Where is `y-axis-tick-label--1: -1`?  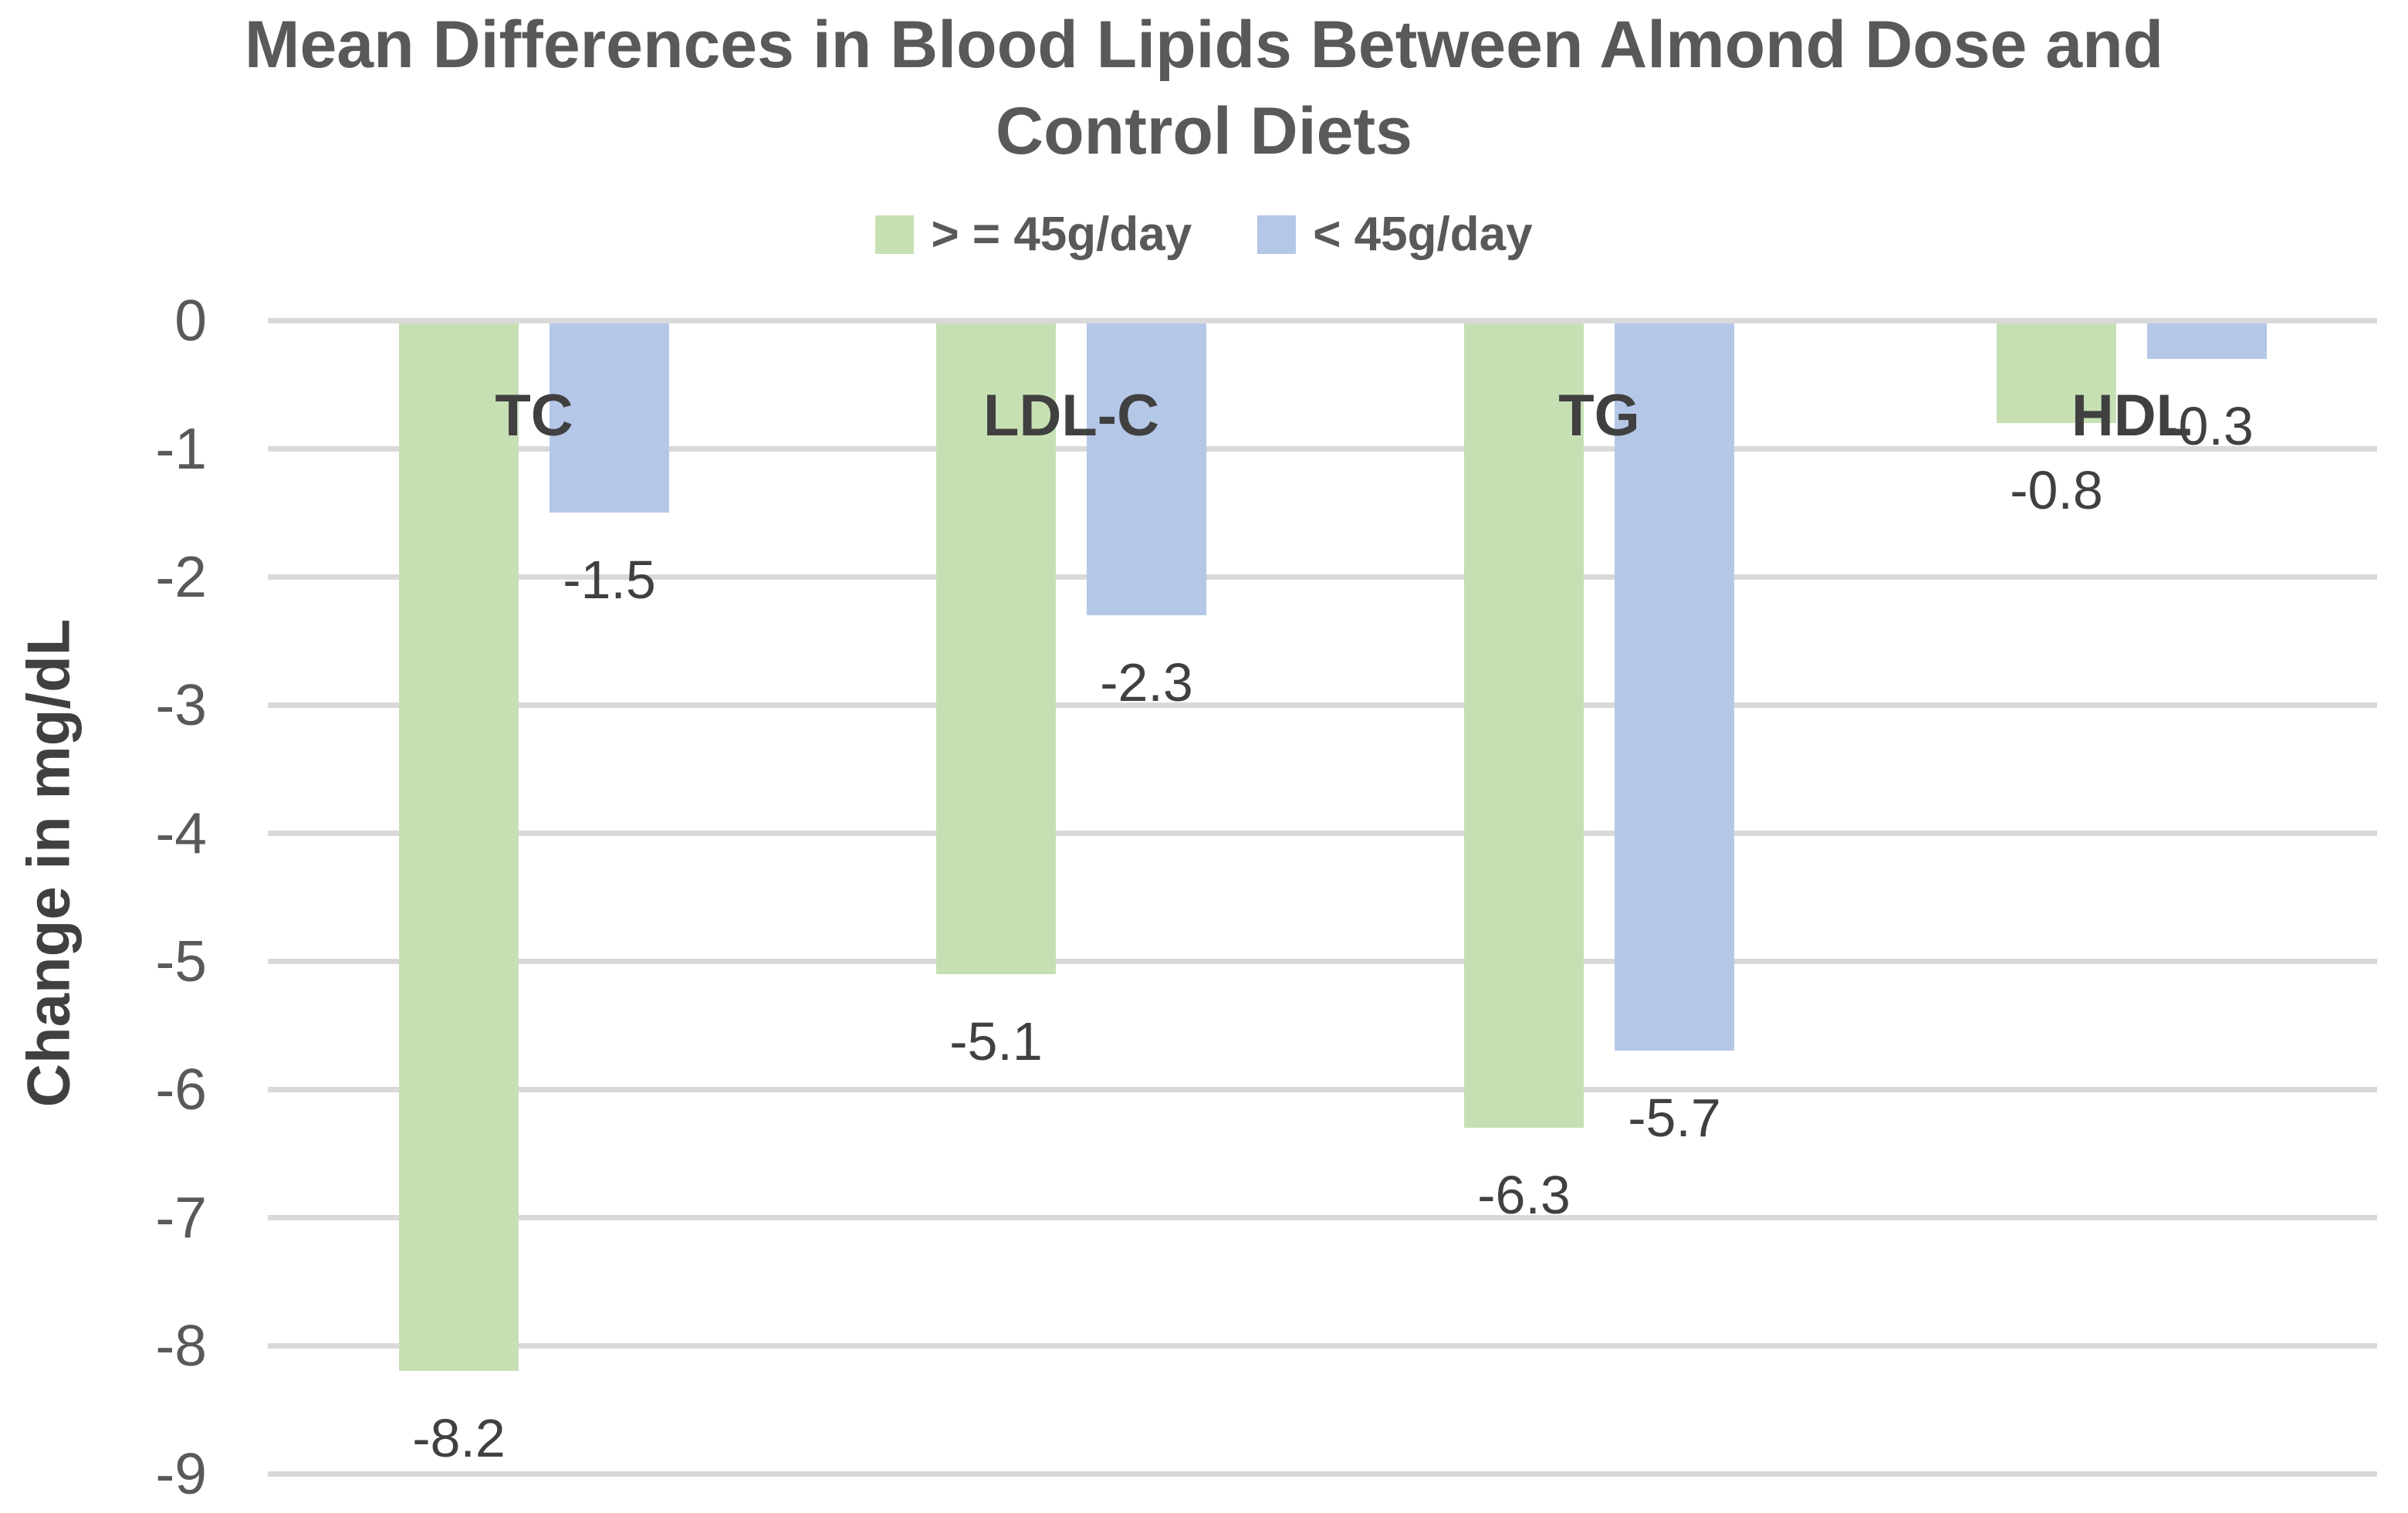
y-axis-tick-label--1: -1 is located at coordinates (181, 448).